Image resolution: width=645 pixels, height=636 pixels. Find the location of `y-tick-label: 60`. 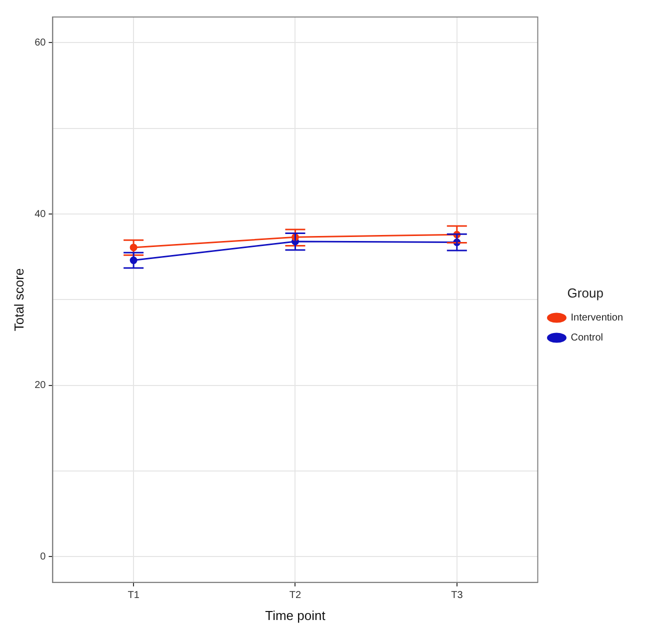

y-tick-label: 60 is located at coordinates (40, 42).